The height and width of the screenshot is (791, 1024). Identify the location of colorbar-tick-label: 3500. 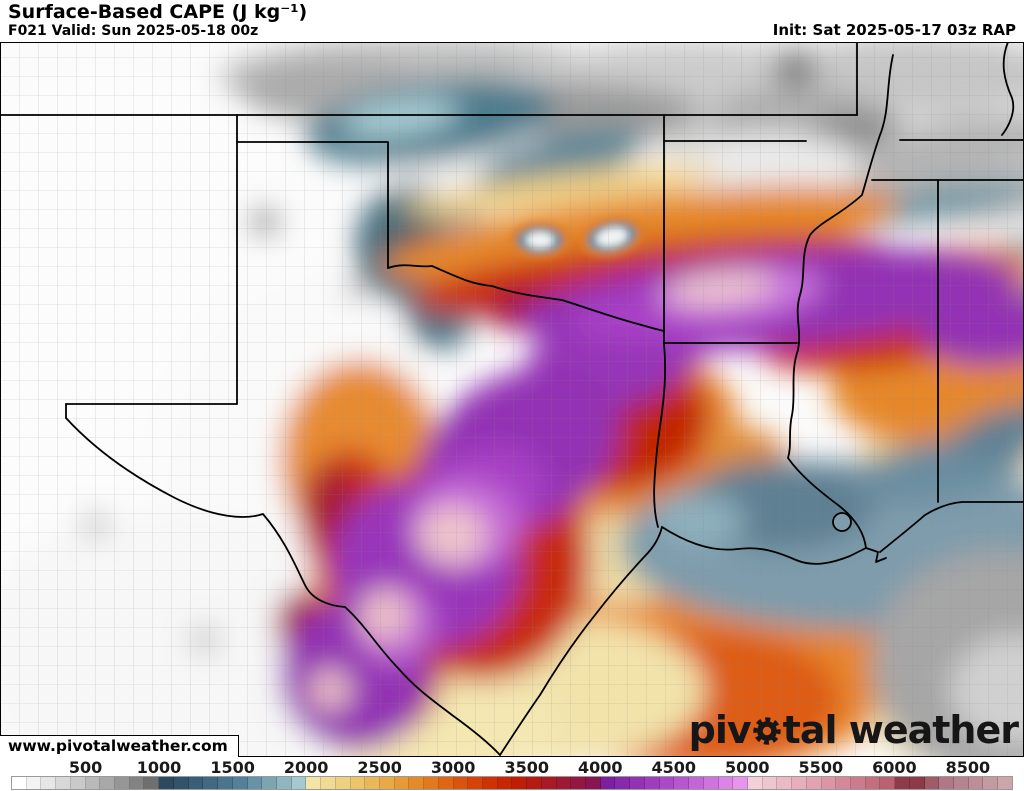
(526, 767).